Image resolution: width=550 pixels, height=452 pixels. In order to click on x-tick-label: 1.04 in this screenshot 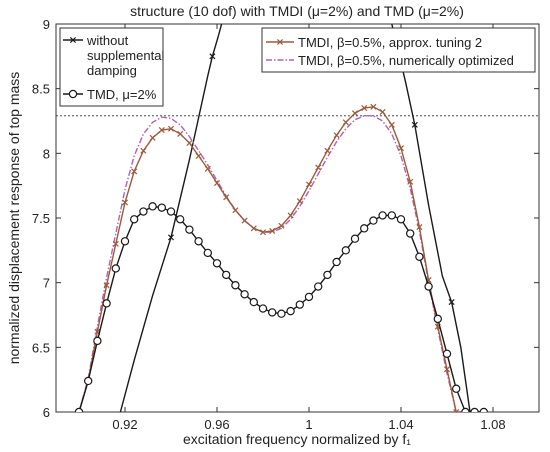, I will do `click(400, 424)`.